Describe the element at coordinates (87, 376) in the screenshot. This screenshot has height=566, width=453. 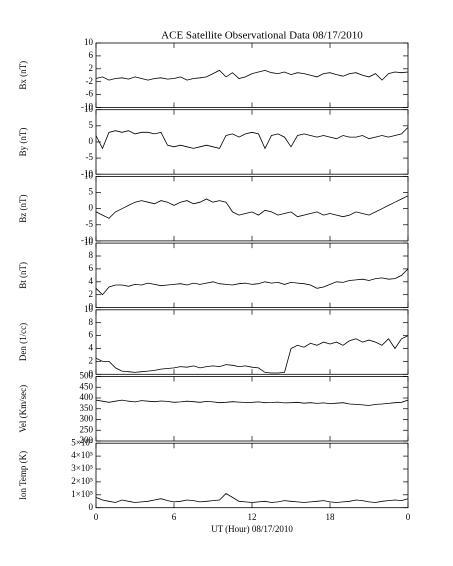
I see `y-tick-label: 500` at that location.